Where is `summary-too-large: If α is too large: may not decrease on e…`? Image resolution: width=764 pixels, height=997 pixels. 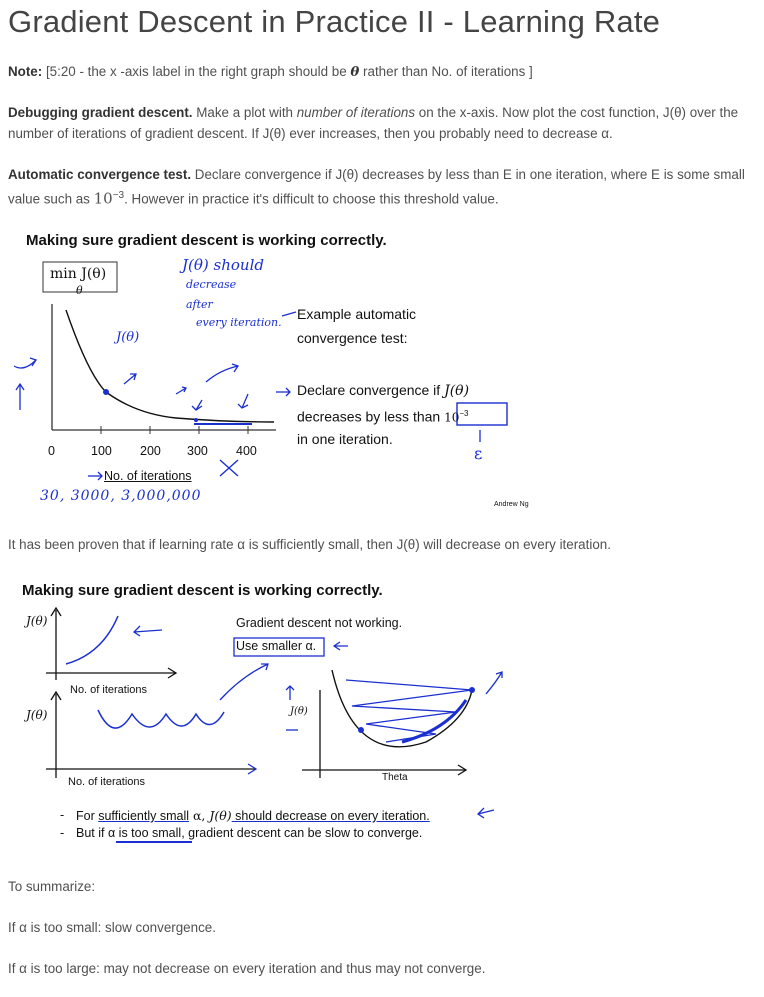 summary-too-large: If α is too large: may not decrease on e… is located at coordinates (247, 968).